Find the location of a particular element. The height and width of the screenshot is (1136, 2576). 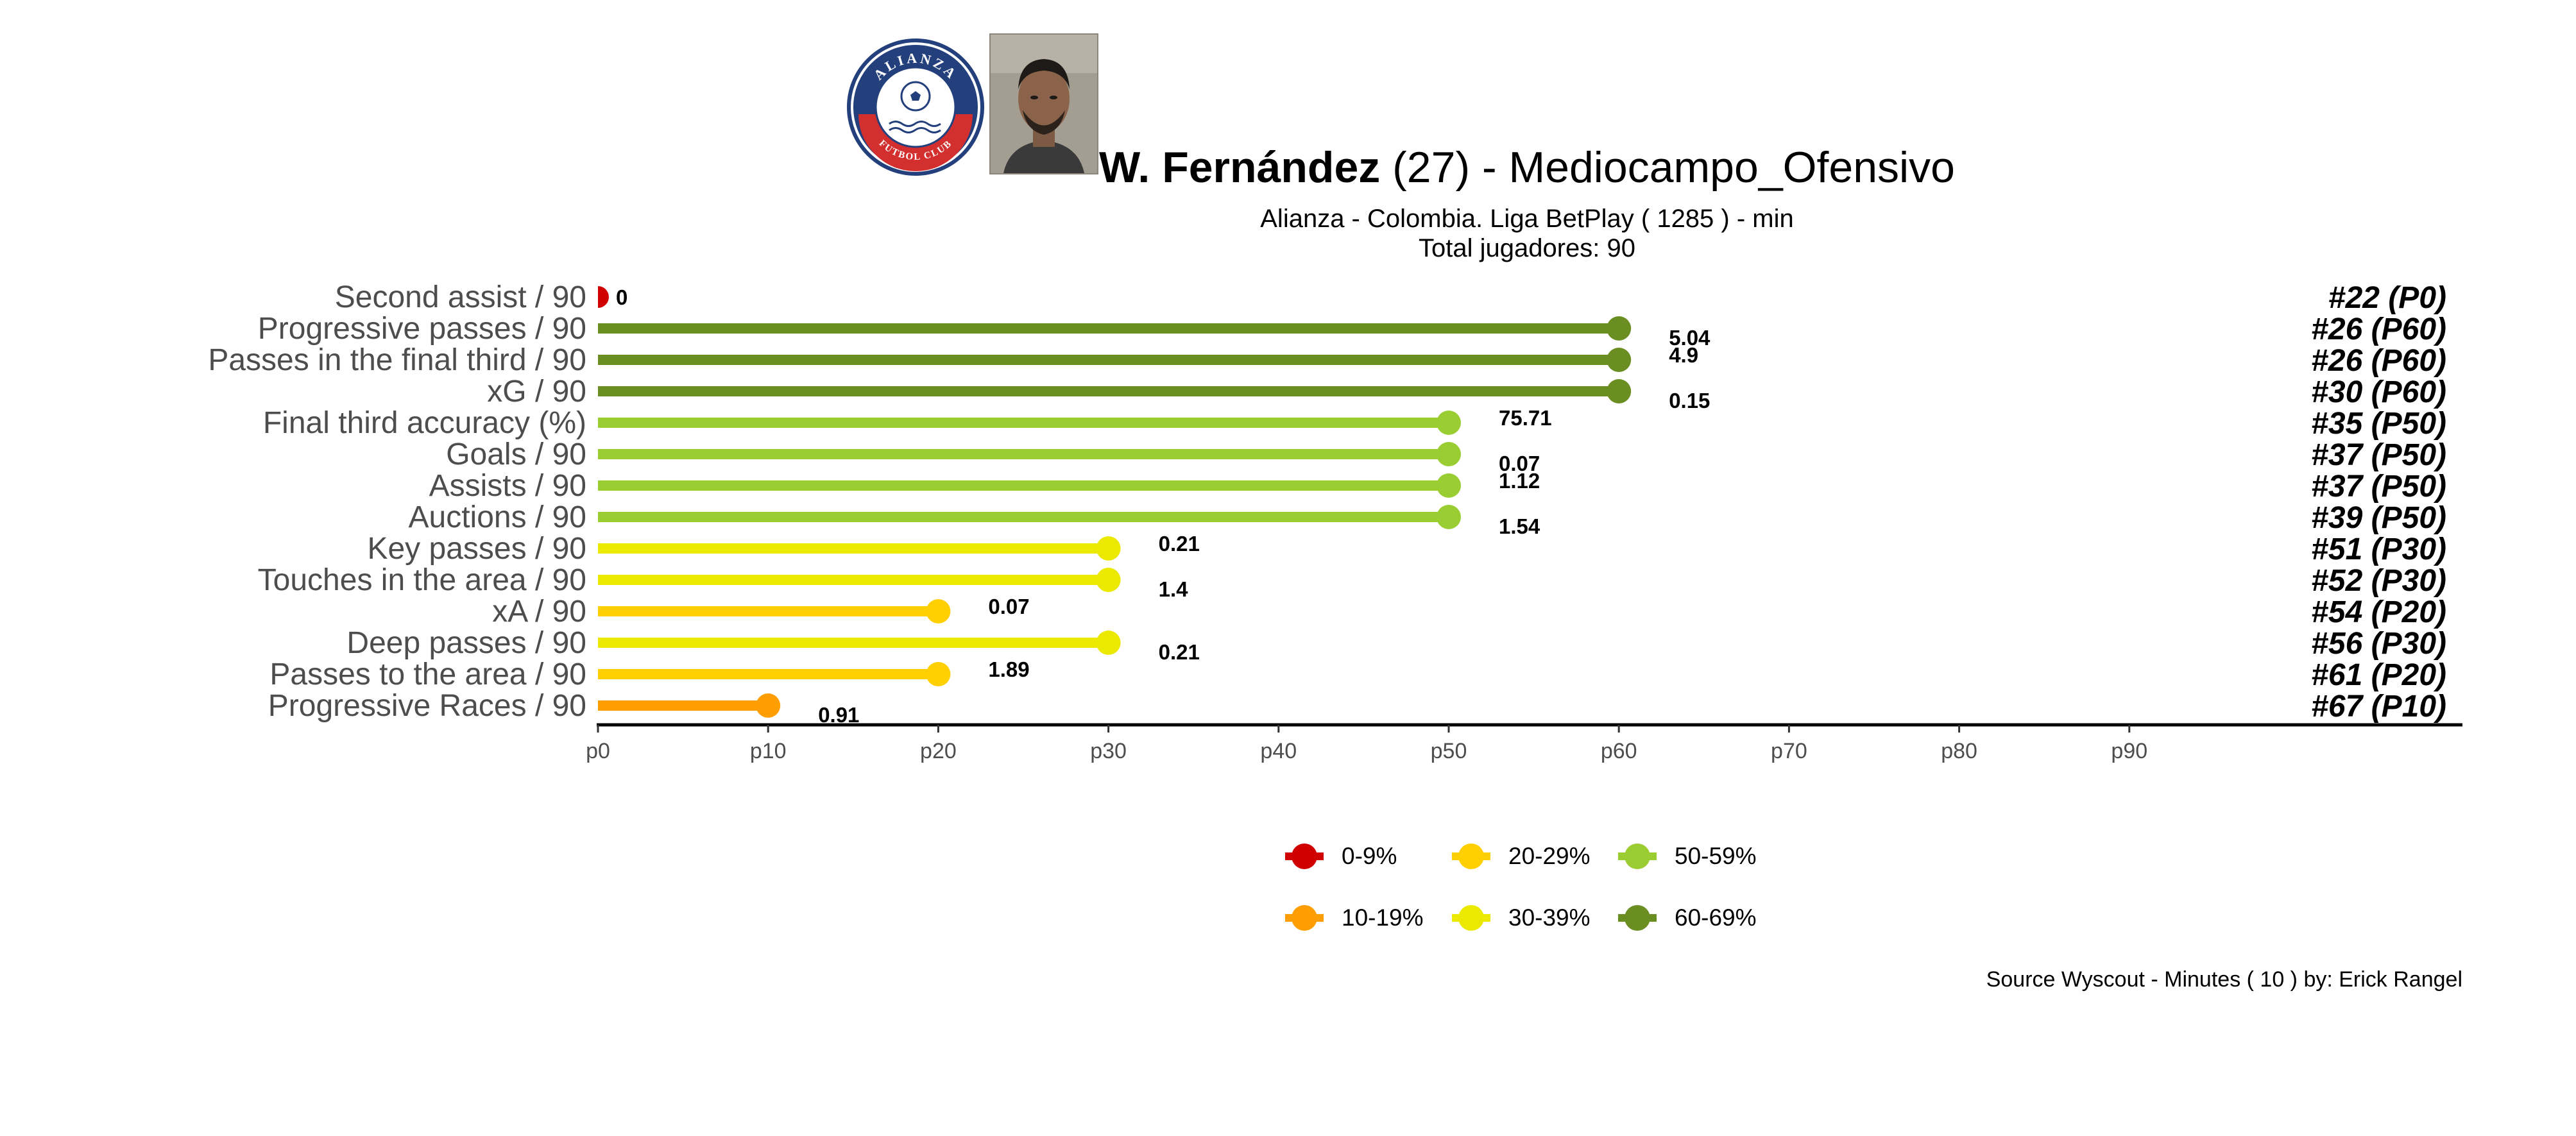

legend-label: 30-39% is located at coordinates (1549, 917).